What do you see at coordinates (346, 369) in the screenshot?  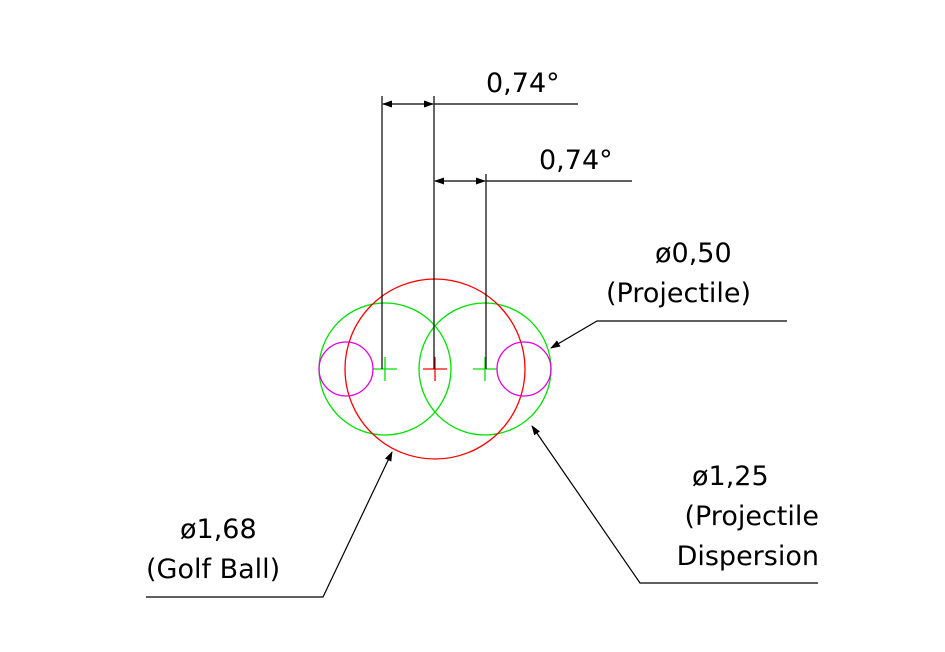 I see `projectile-circle-left` at bounding box center [346, 369].